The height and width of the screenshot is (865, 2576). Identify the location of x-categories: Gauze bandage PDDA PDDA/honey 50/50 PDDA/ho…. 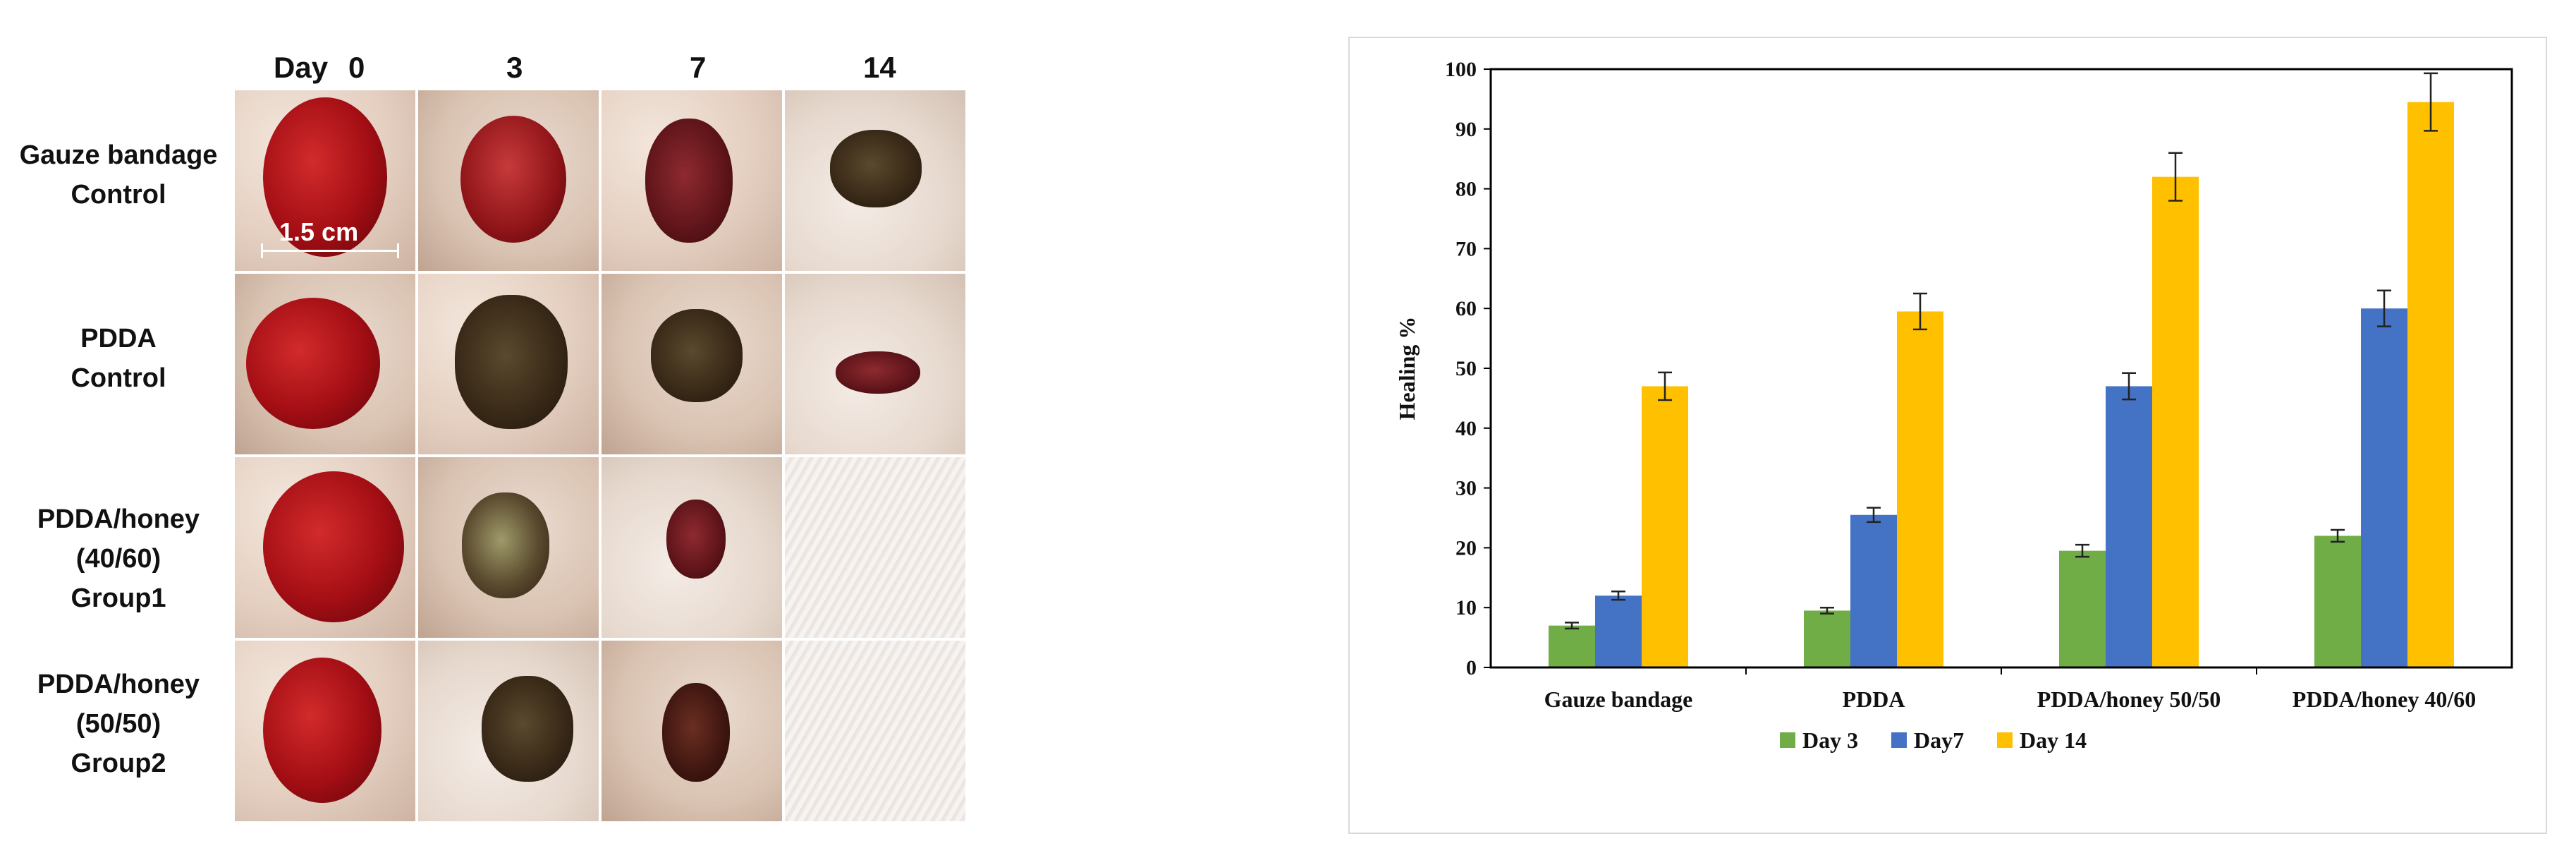
(2010, 689).